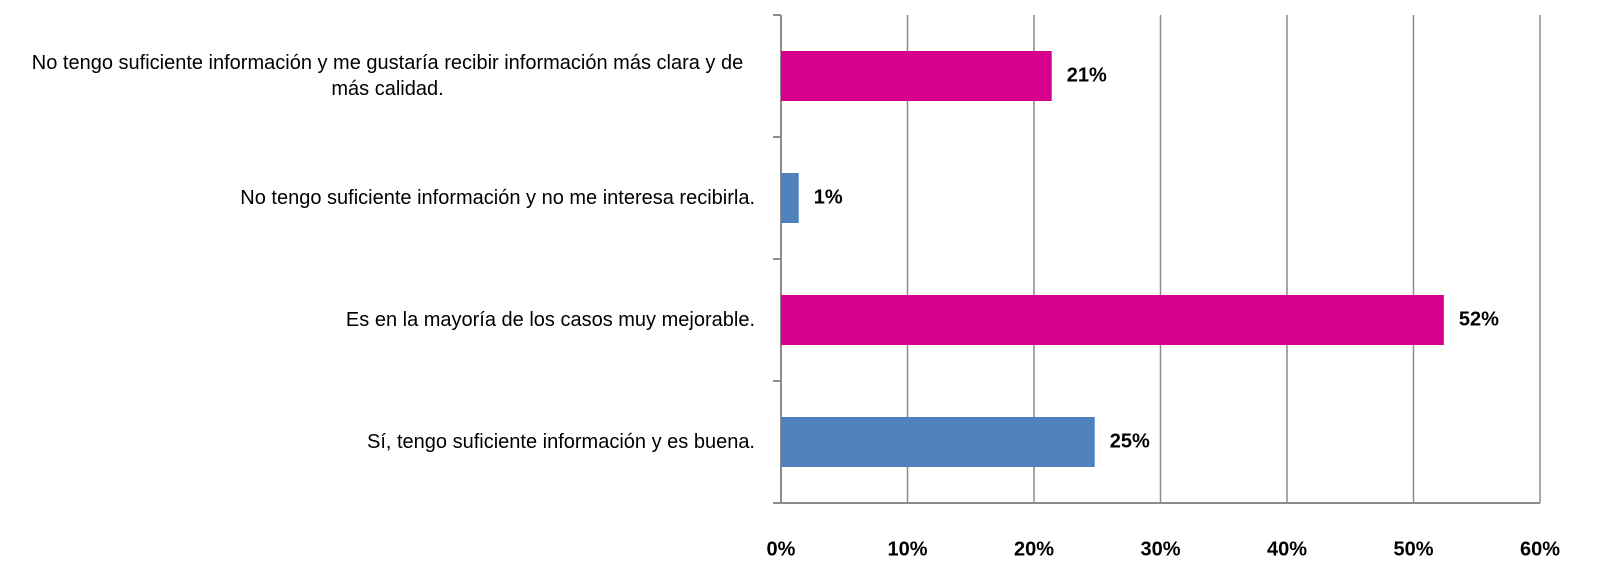 The height and width of the screenshot is (574, 1615). What do you see at coordinates (1413, 549) in the screenshot?
I see `x-tick-label: 50%` at bounding box center [1413, 549].